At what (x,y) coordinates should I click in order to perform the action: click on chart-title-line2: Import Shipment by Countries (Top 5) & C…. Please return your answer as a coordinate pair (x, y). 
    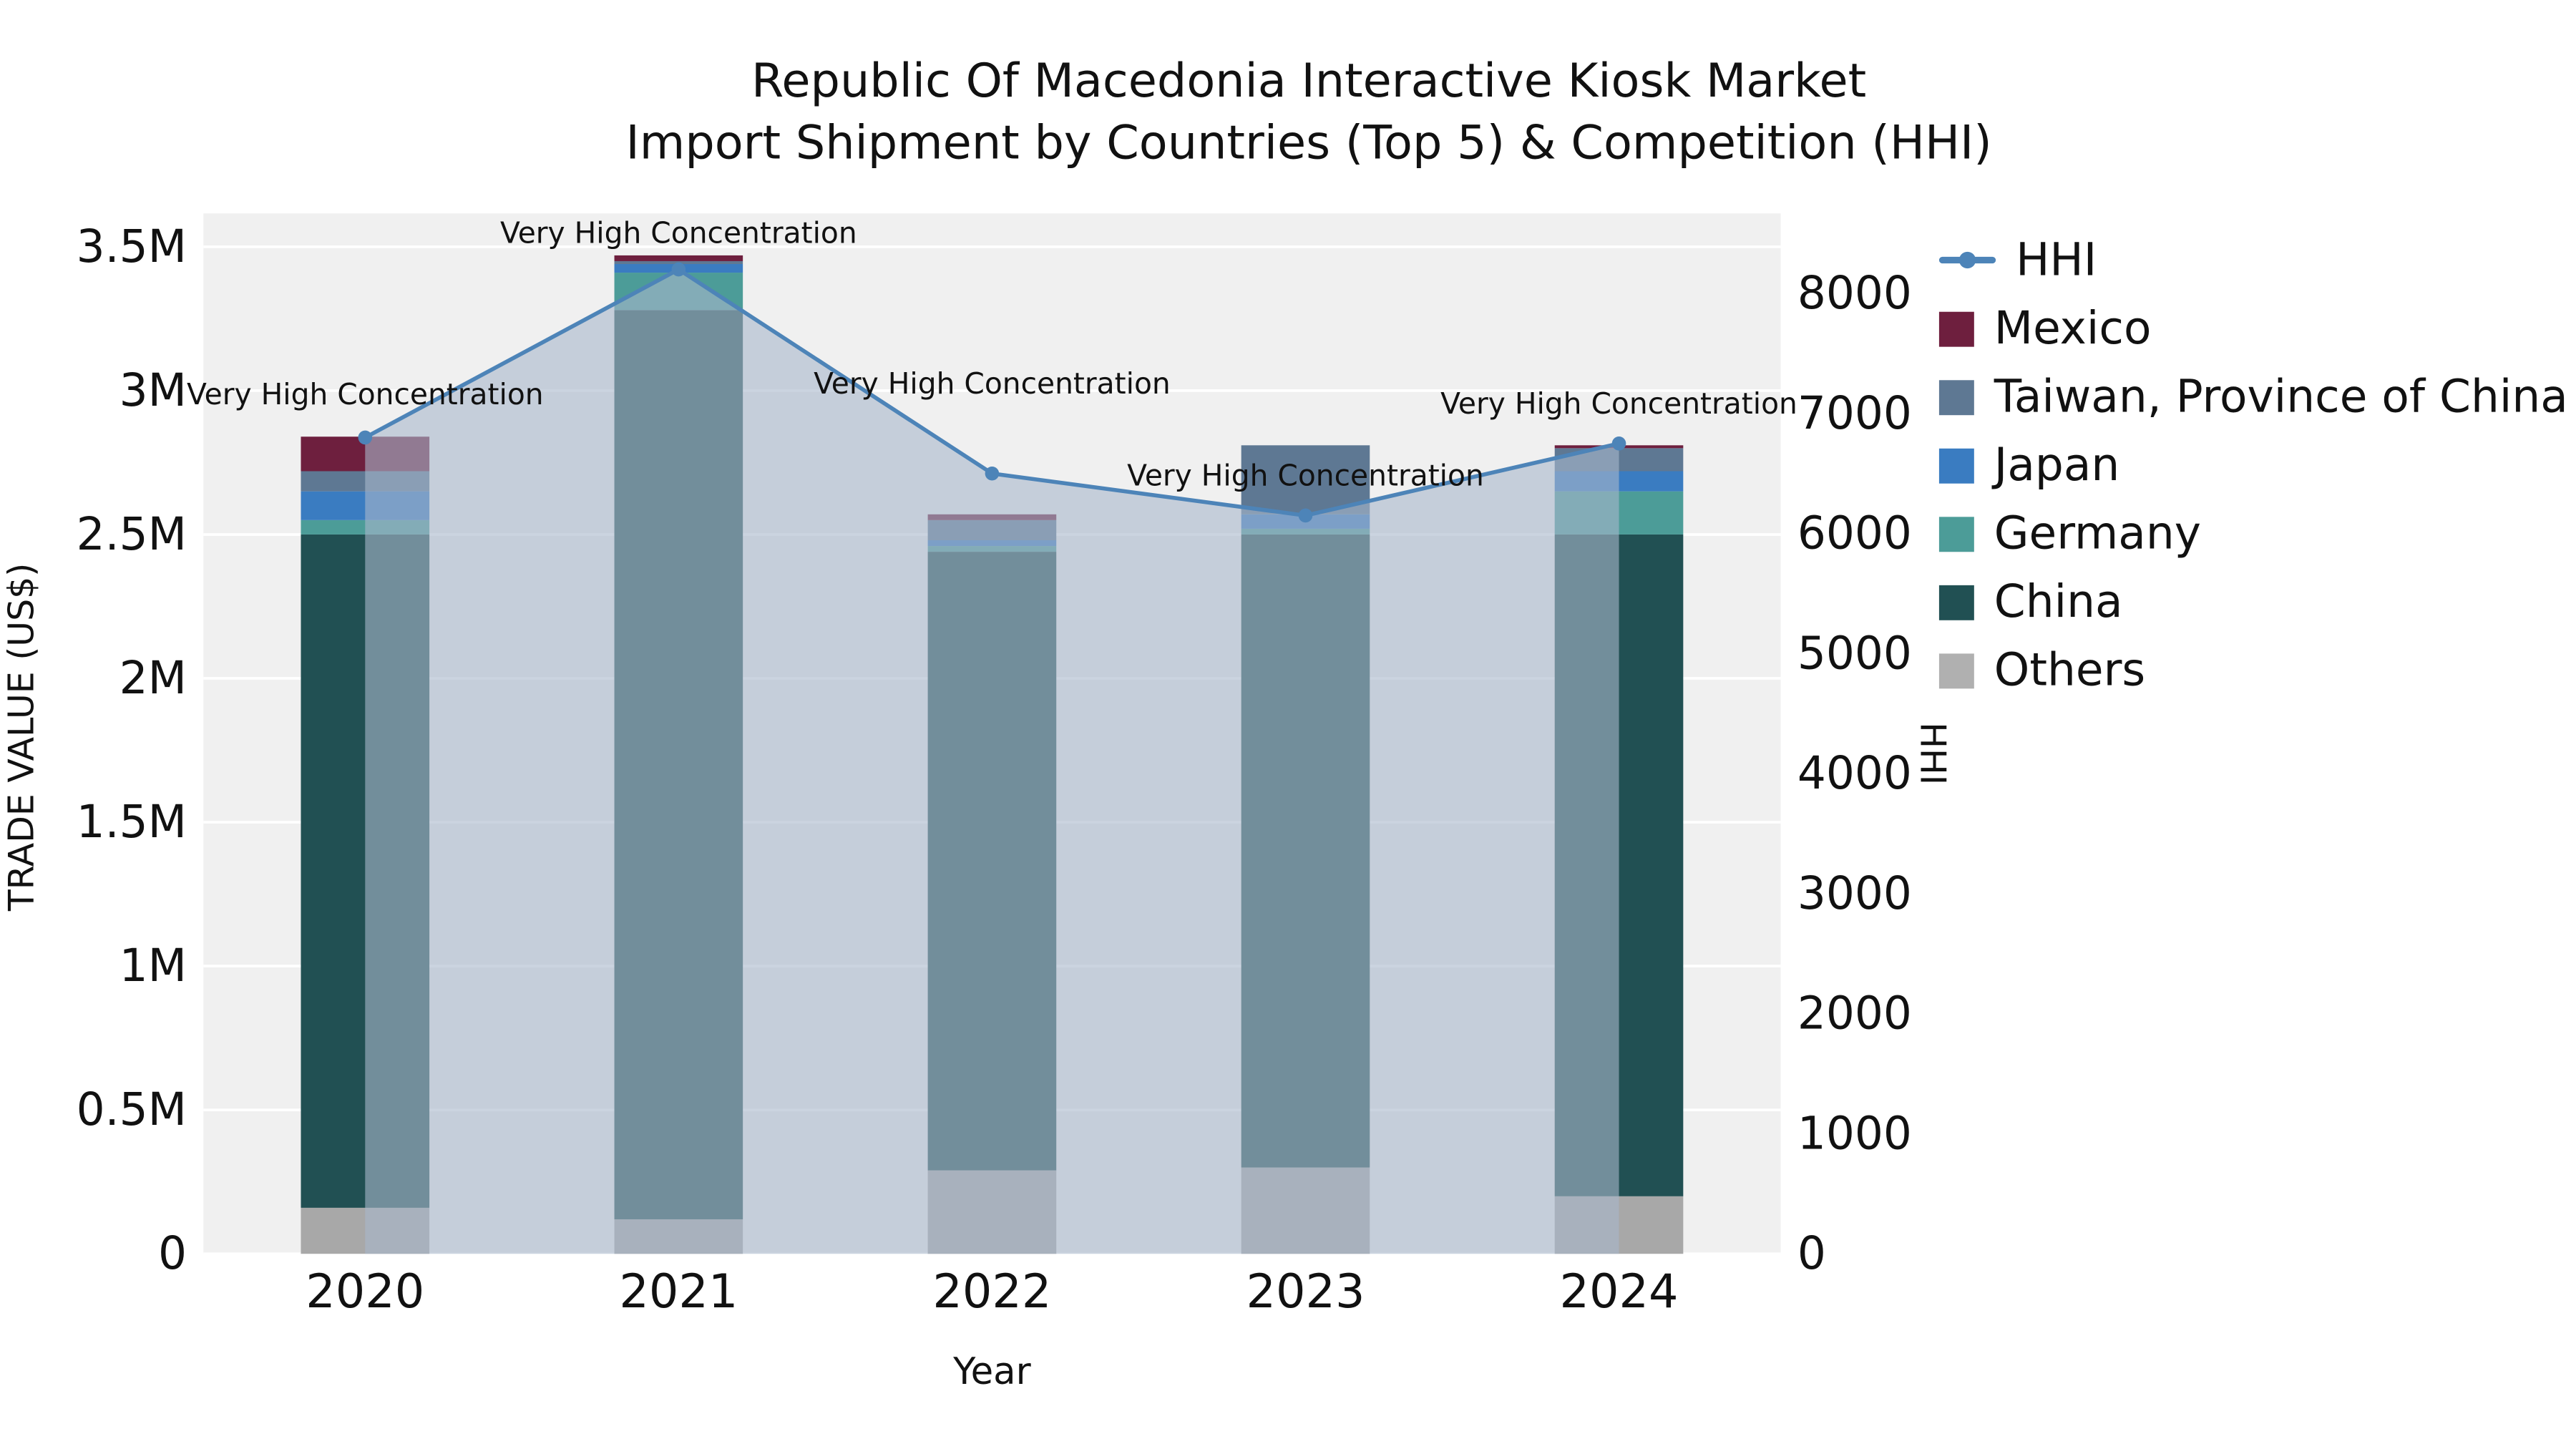
    Looking at the image, I should click on (1308, 142).